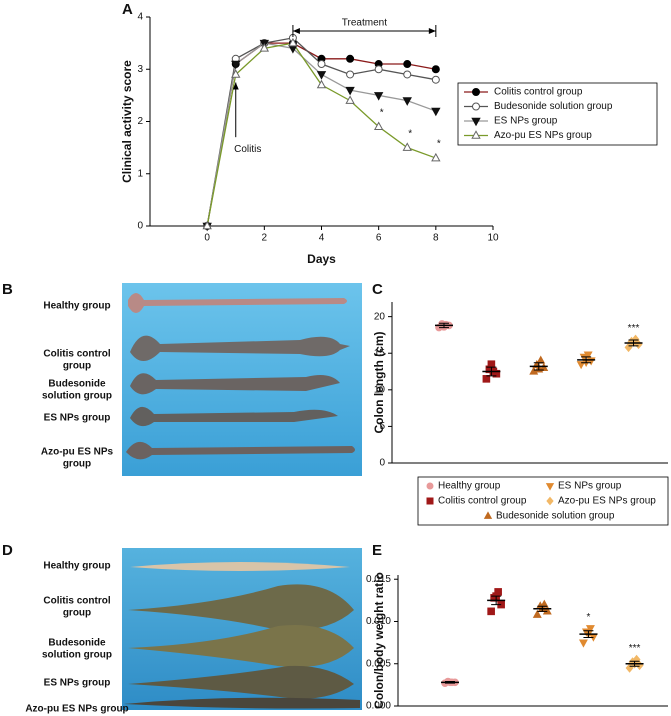 This screenshot has height=716, width=671. What do you see at coordinates (493, 238) in the screenshot?
I see `x-tick-label: 10` at bounding box center [493, 238].